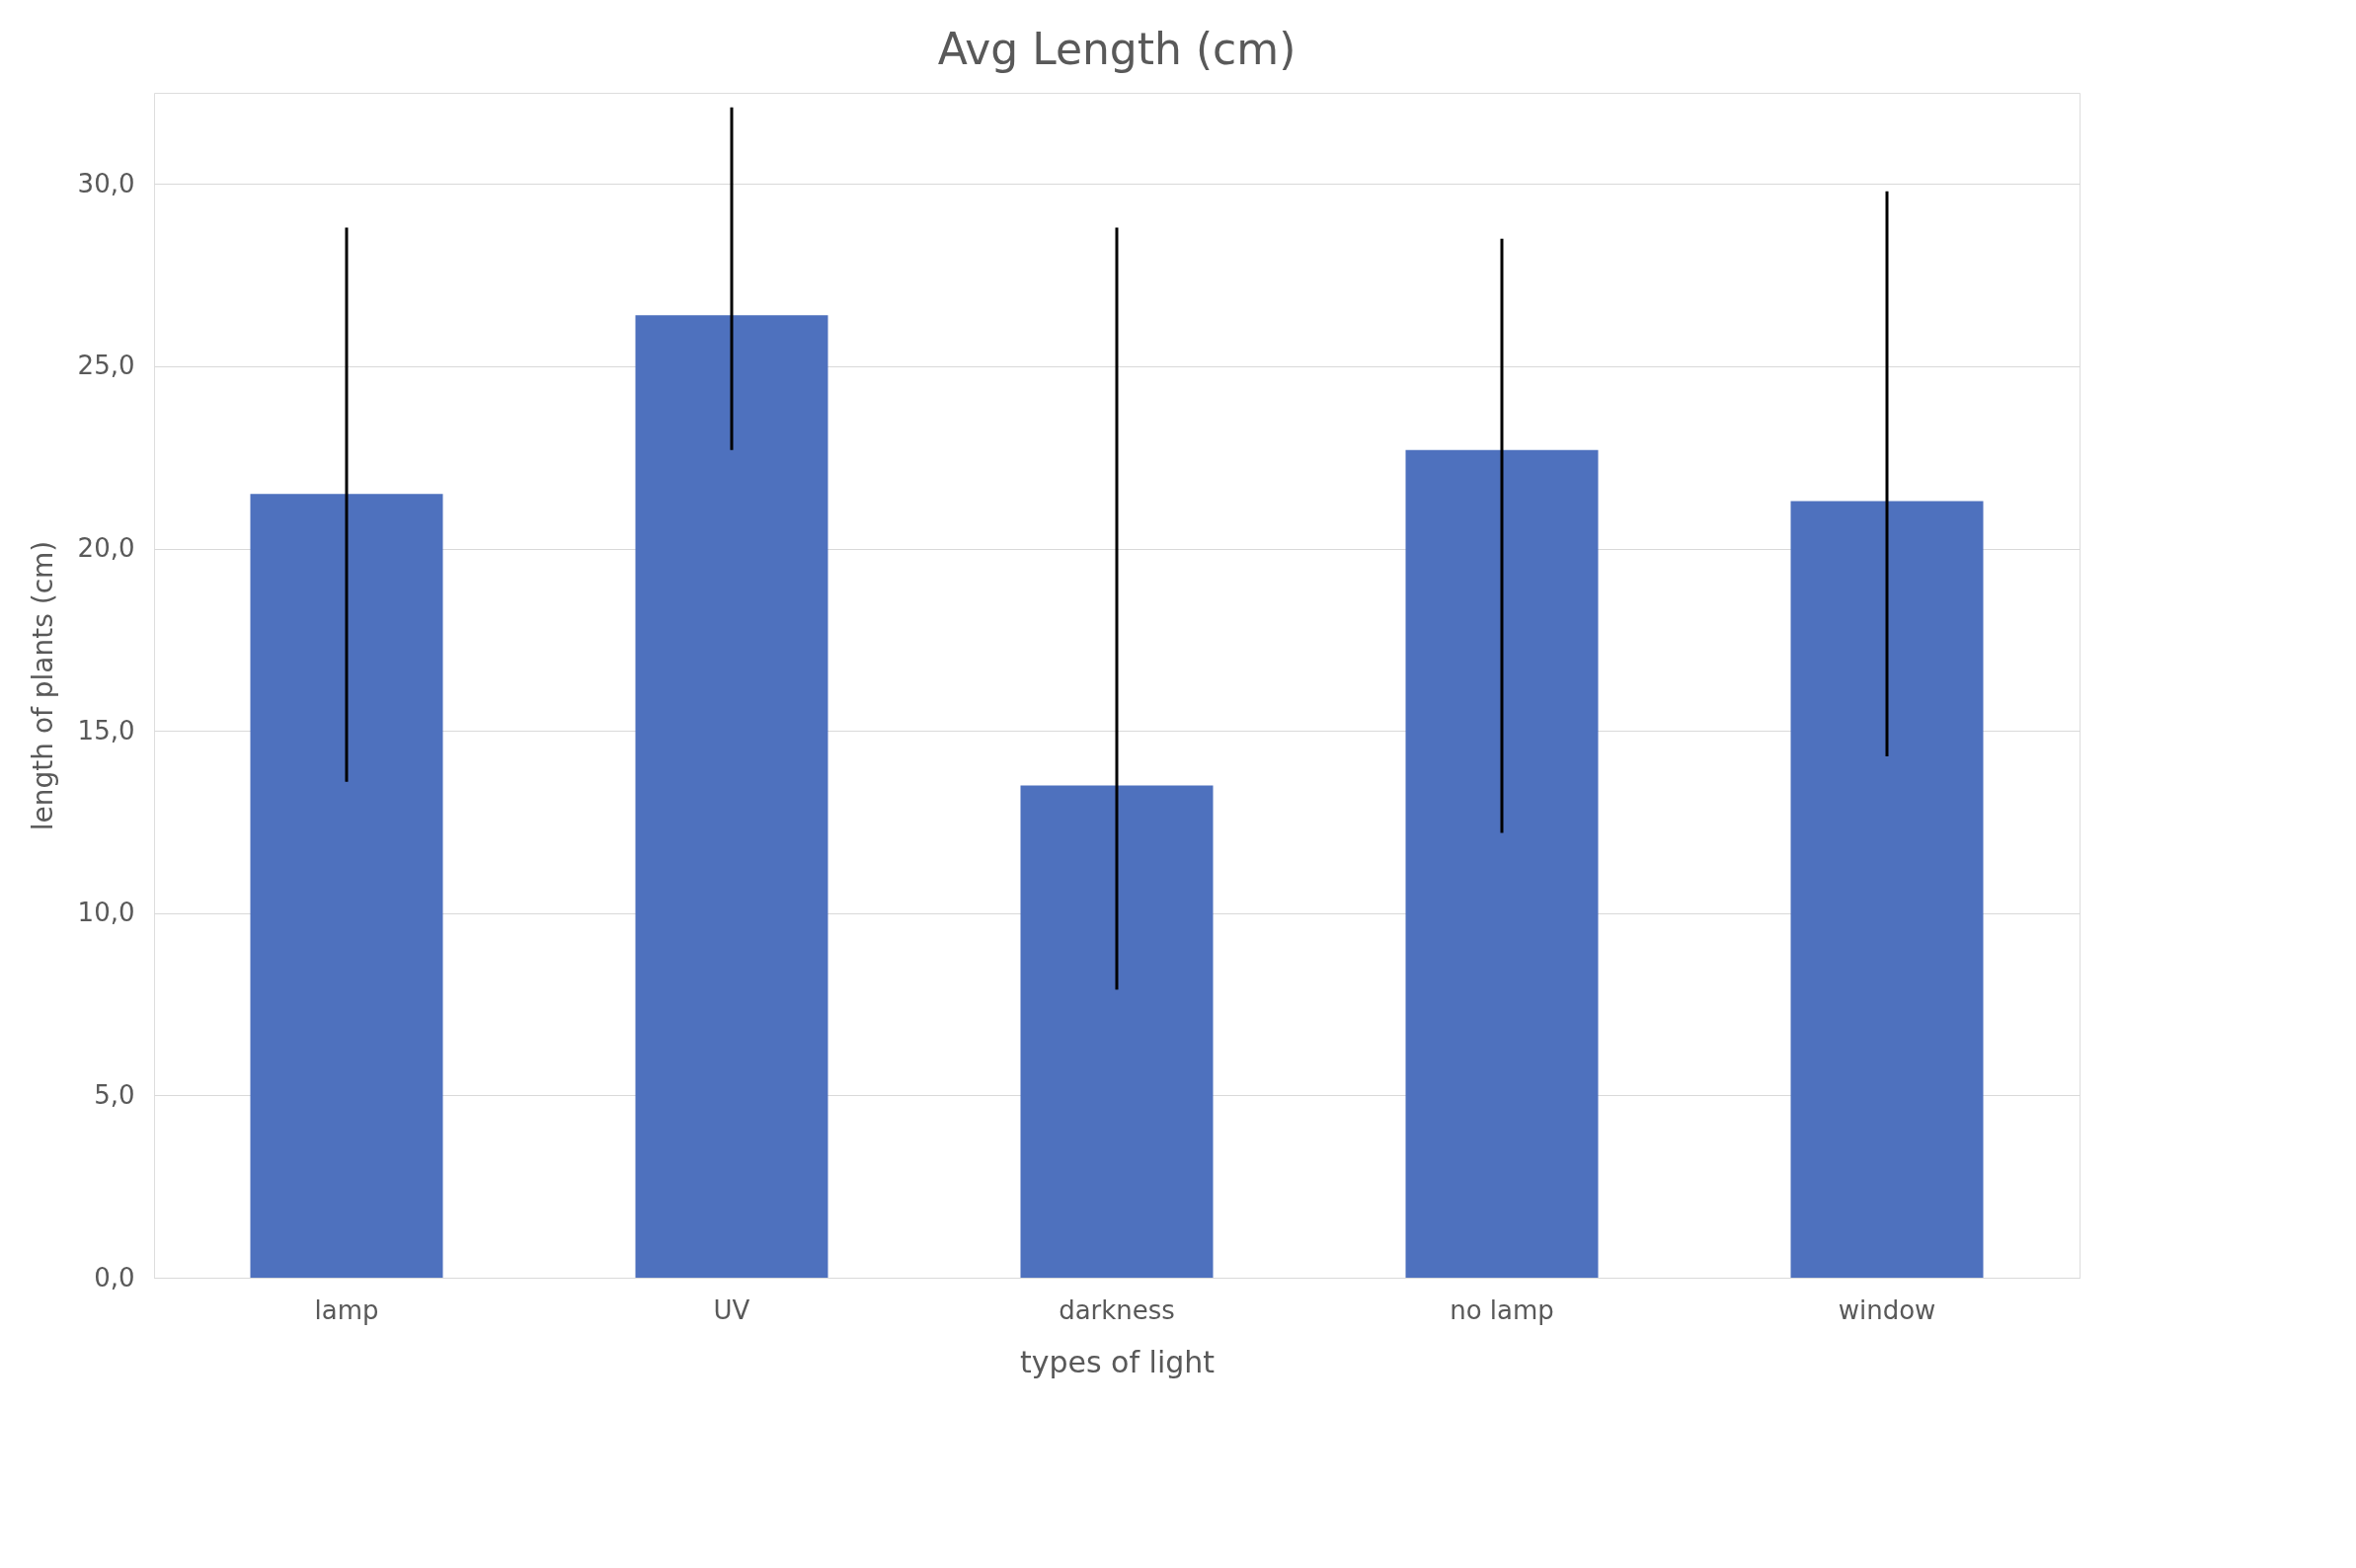 This screenshot has height=1568, width=2356. Describe the element at coordinates (1116, 49) in the screenshot. I see `chart-title: Avg Length (cm)` at that location.